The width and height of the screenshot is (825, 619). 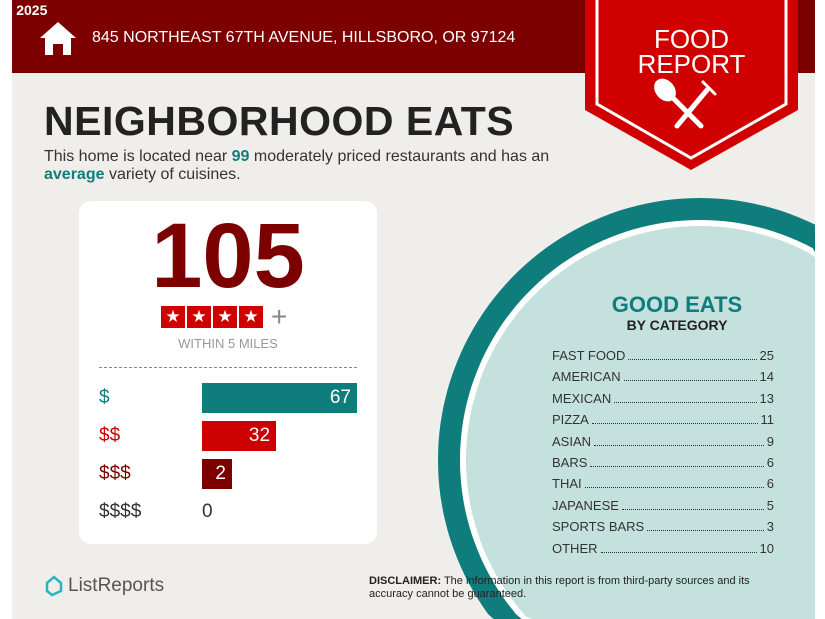 What do you see at coordinates (228, 256) in the screenshot?
I see `restaurant-total: 105` at bounding box center [228, 256].